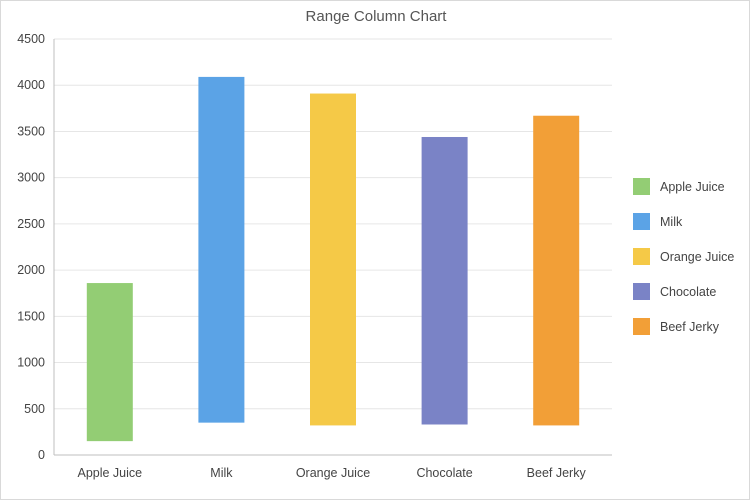 The height and width of the screenshot is (500, 750). Describe the element at coordinates (31, 316) in the screenshot. I see `y-tick-label: 1500` at that location.